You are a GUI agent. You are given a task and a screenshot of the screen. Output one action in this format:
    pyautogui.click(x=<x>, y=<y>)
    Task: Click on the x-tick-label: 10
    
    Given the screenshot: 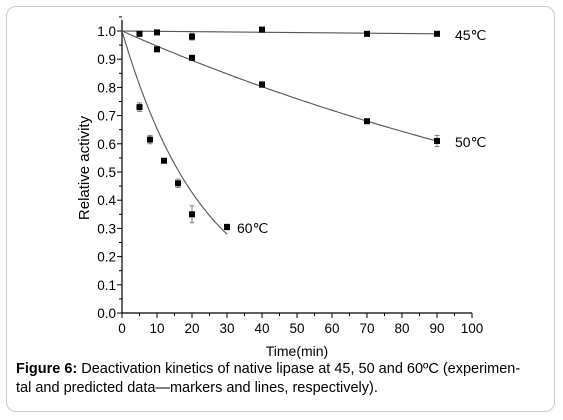 What is the action you would take?
    pyautogui.click(x=156, y=328)
    